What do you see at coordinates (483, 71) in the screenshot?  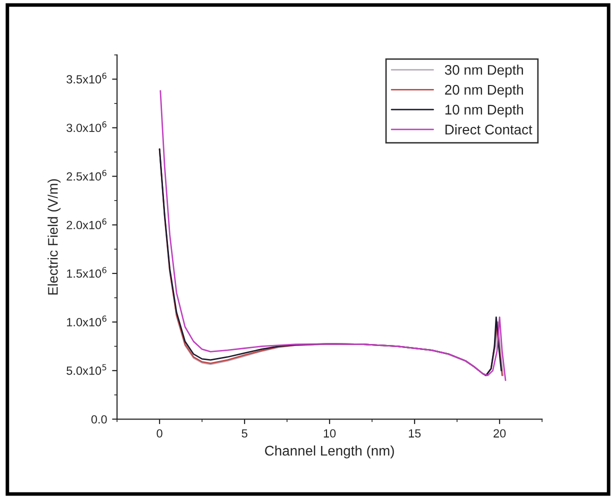 I see `legend-label: 30 nm Depth` at bounding box center [483, 71].